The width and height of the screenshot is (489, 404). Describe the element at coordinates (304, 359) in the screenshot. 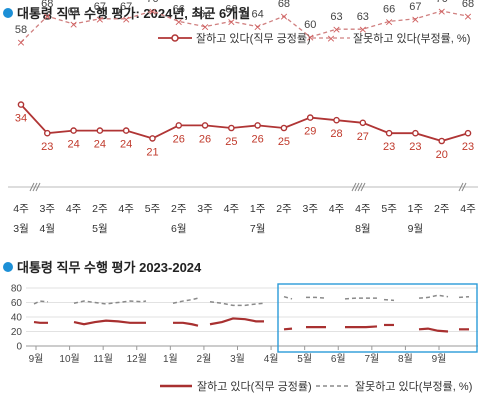

I see `x-tick-label: 5월` at that location.